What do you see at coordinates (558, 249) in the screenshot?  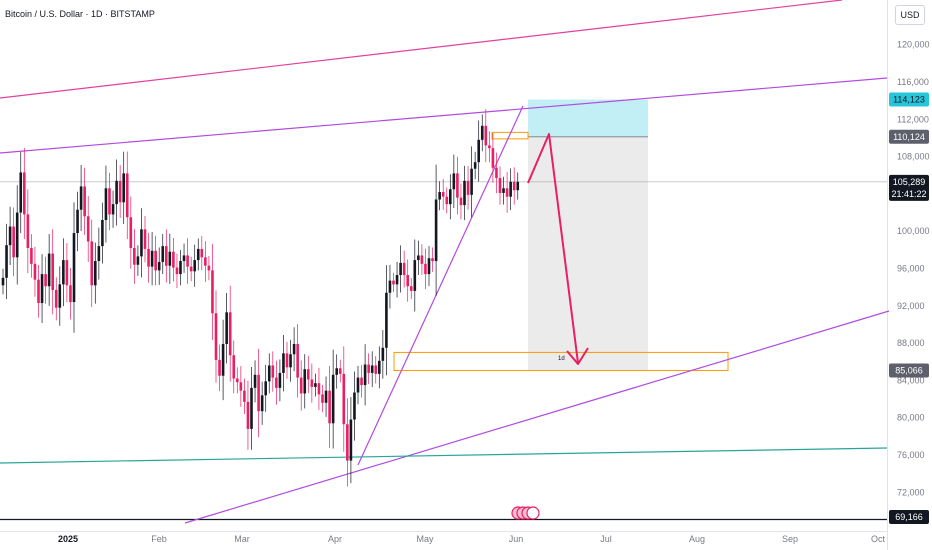 I see `projection-arrow` at bounding box center [558, 249].